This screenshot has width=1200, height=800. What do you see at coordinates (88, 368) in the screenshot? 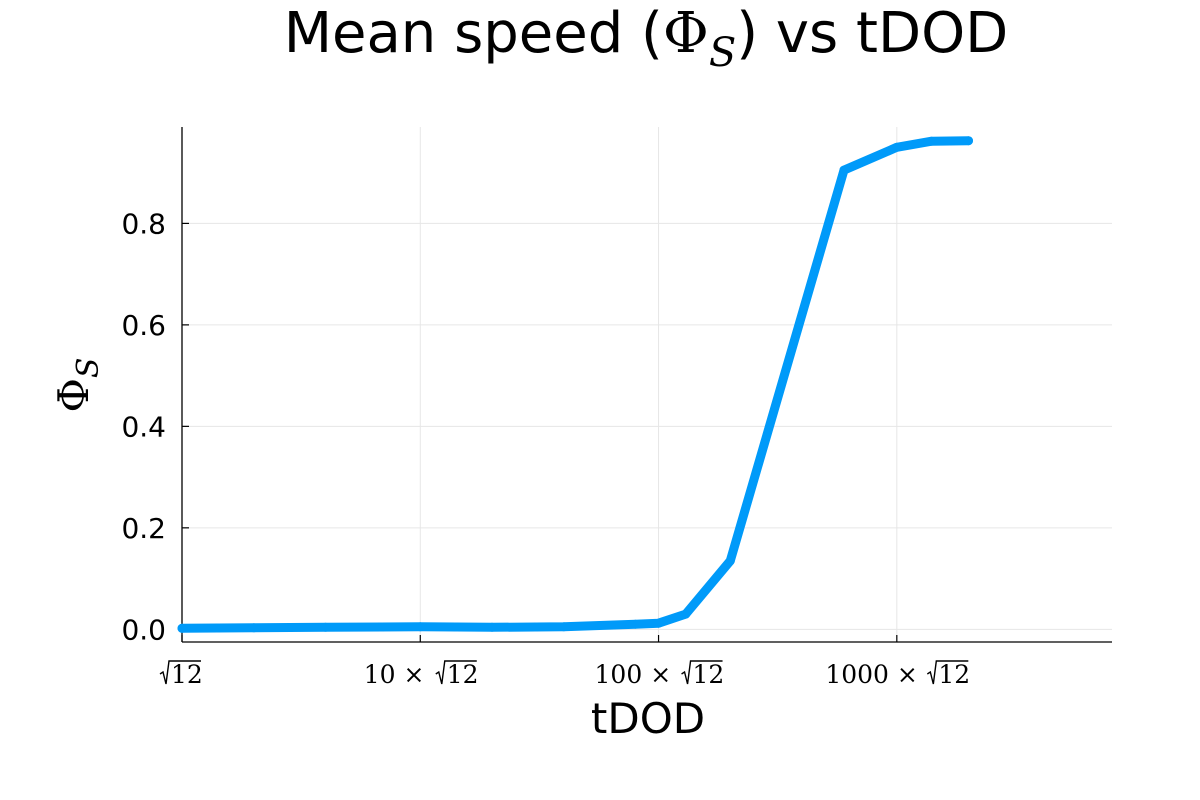
I see `y-axis-label-subscript: S` at bounding box center [88, 368].